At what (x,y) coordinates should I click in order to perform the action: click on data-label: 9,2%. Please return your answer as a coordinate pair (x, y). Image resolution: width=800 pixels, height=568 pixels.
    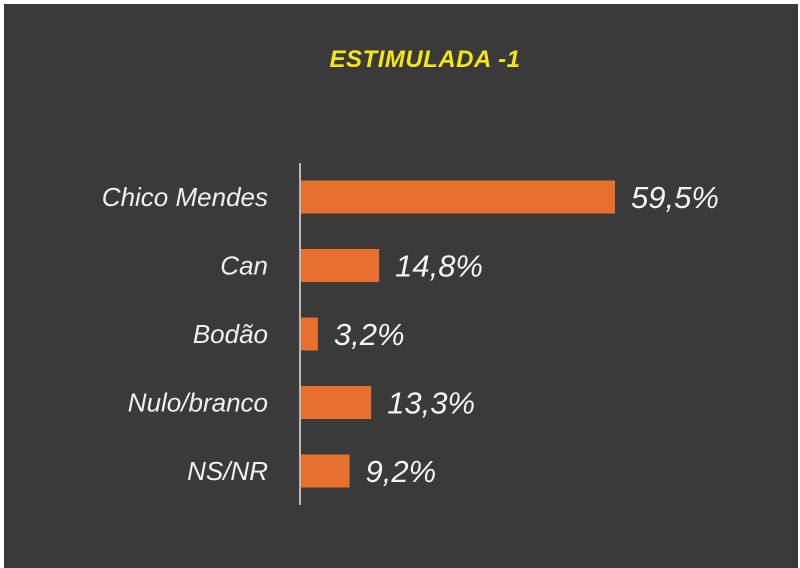
    Looking at the image, I should click on (401, 471).